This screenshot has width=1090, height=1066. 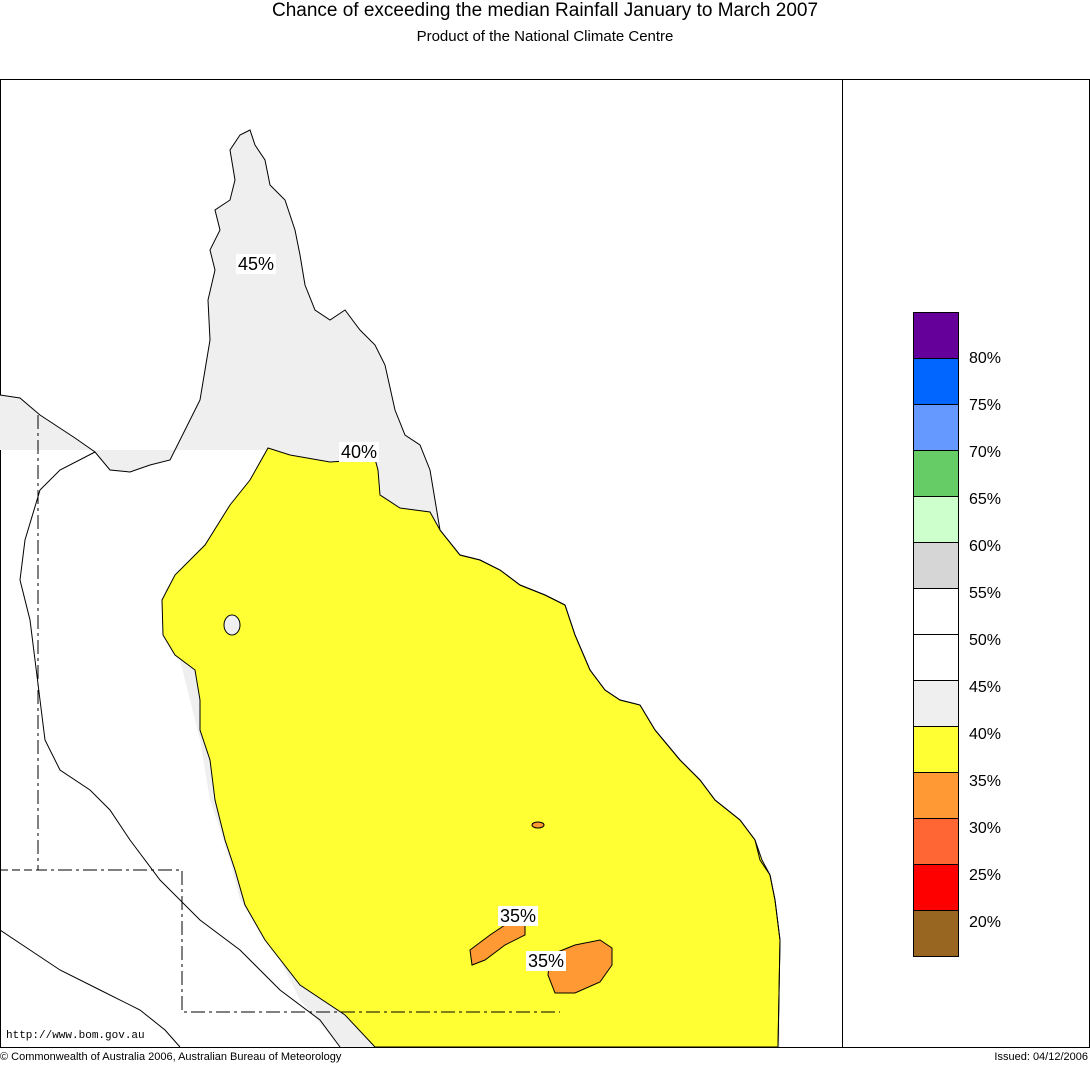 I want to click on legend-label: 35%, so click(x=985, y=781).